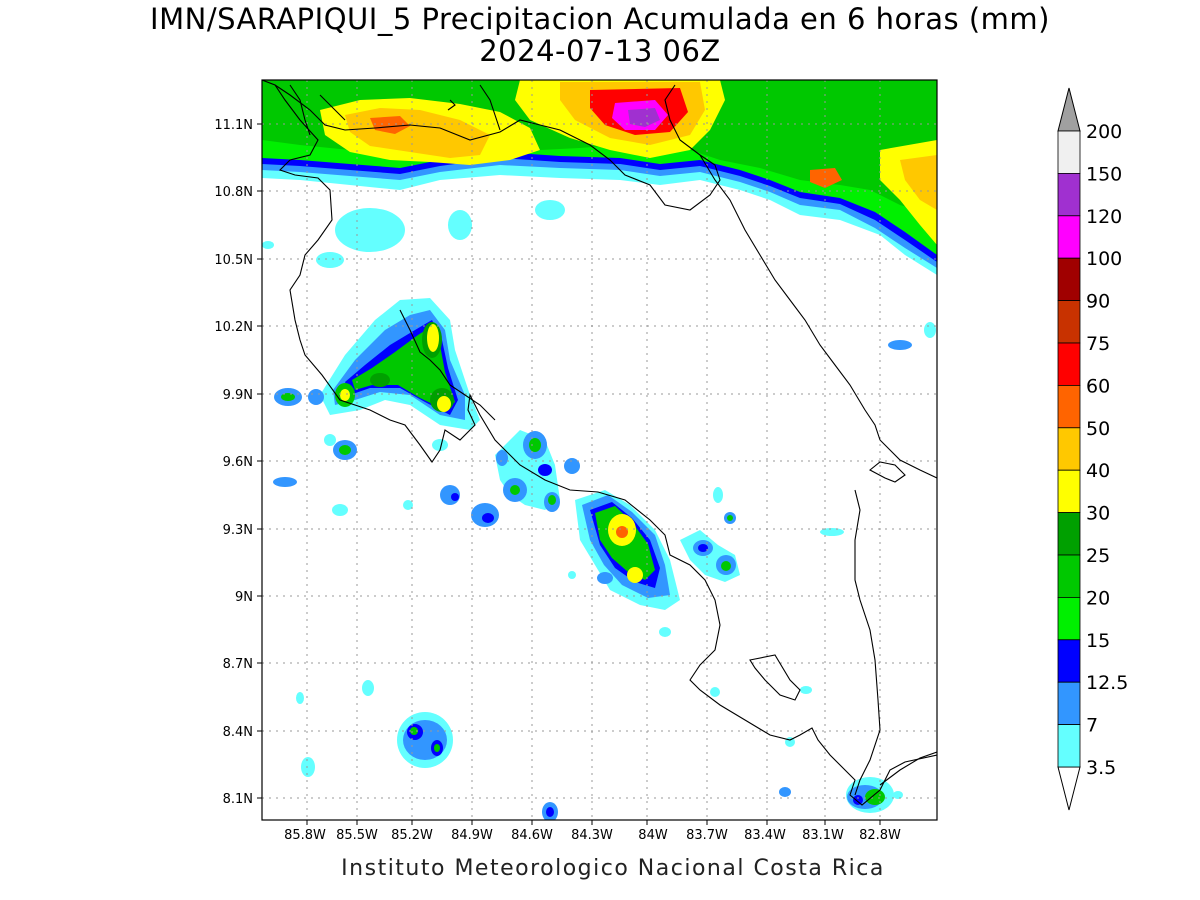 Image resolution: width=1200 pixels, height=900 pixels. I want to click on lon-label: 83.4W, so click(765, 835).